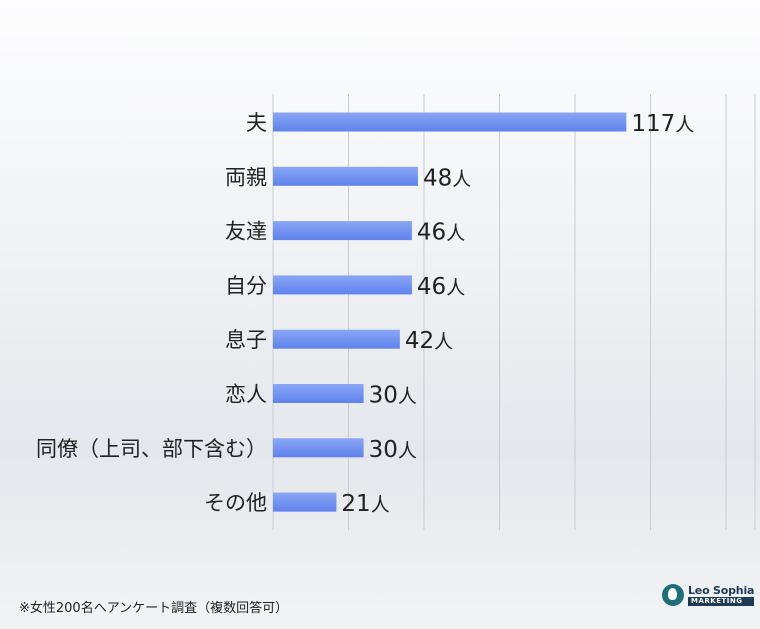 This screenshot has width=760, height=629. Describe the element at coordinates (246, 286) in the screenshot. I see `category-label: 自分` at that location.